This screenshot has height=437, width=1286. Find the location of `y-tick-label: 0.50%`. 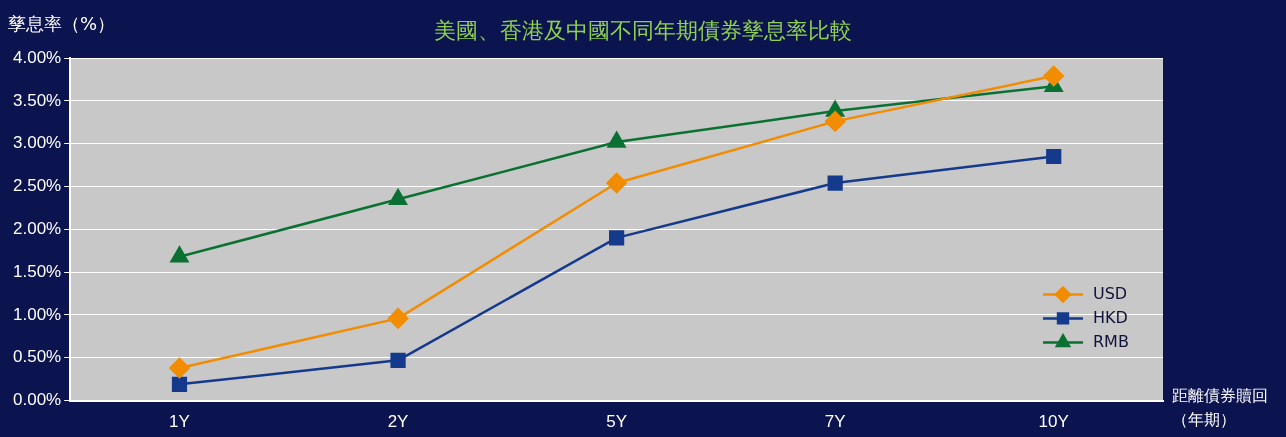

y-tick-label: 0.50% is located at coordinates (37, 357).